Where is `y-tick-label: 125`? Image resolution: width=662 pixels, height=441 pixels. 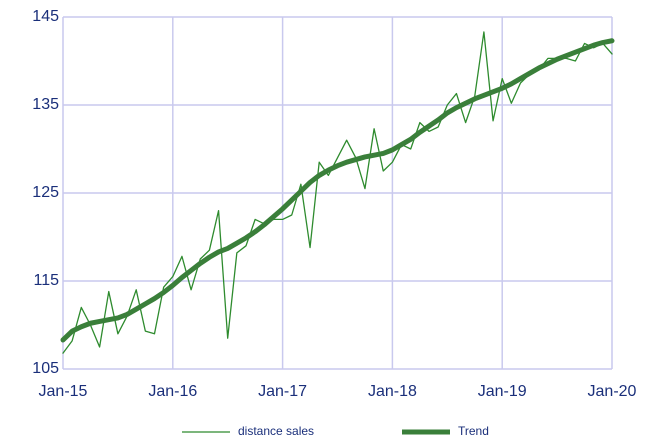
y-tick-label: 125 is located at coordinates (45, 192).